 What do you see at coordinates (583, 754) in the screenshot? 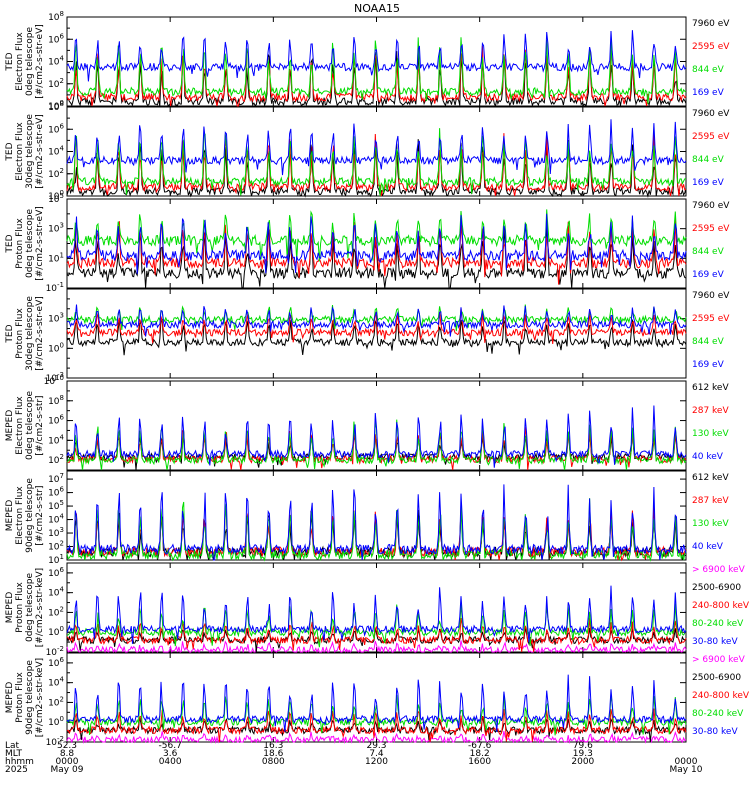
I see `x-tick-label-mlt: 19.3` at bounding box center [583, 754].